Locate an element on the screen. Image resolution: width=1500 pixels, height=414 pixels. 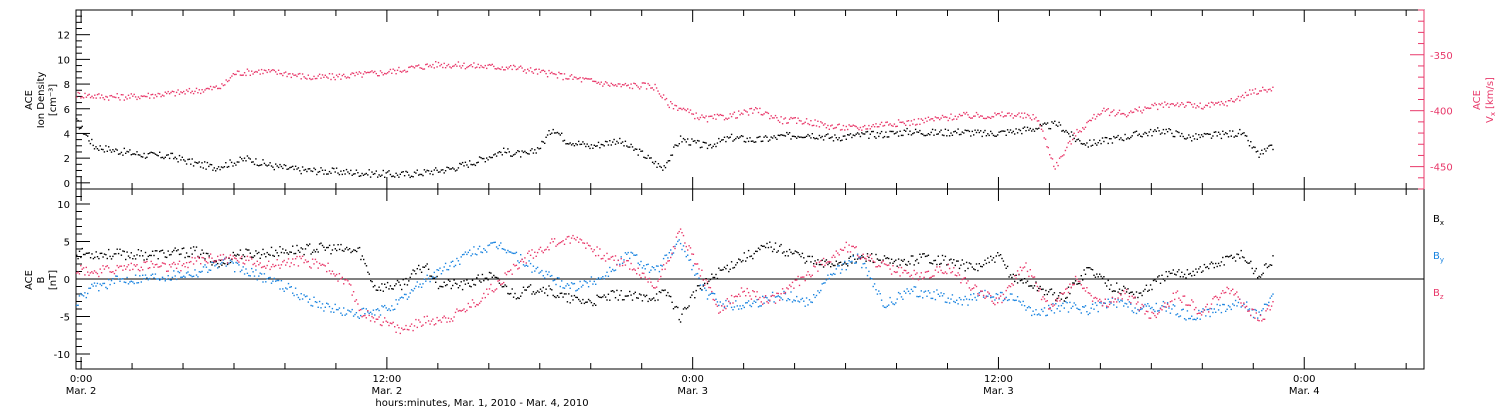
legend-item-z: Bz is located at coordinates (1438, 294).